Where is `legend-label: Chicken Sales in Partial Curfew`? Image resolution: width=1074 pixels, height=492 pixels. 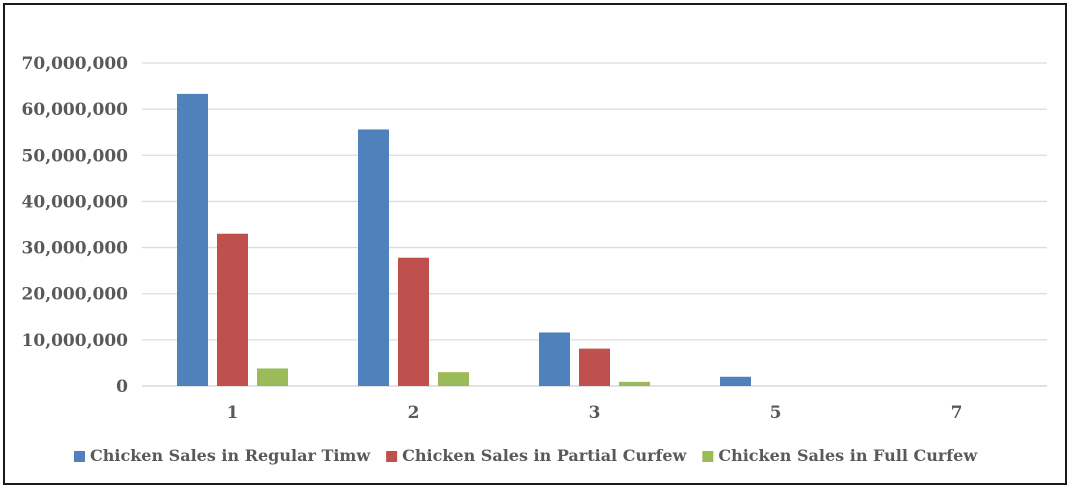
legend-label: Chicken Sales in Partial Curfew is located at coordinates (544, 455).